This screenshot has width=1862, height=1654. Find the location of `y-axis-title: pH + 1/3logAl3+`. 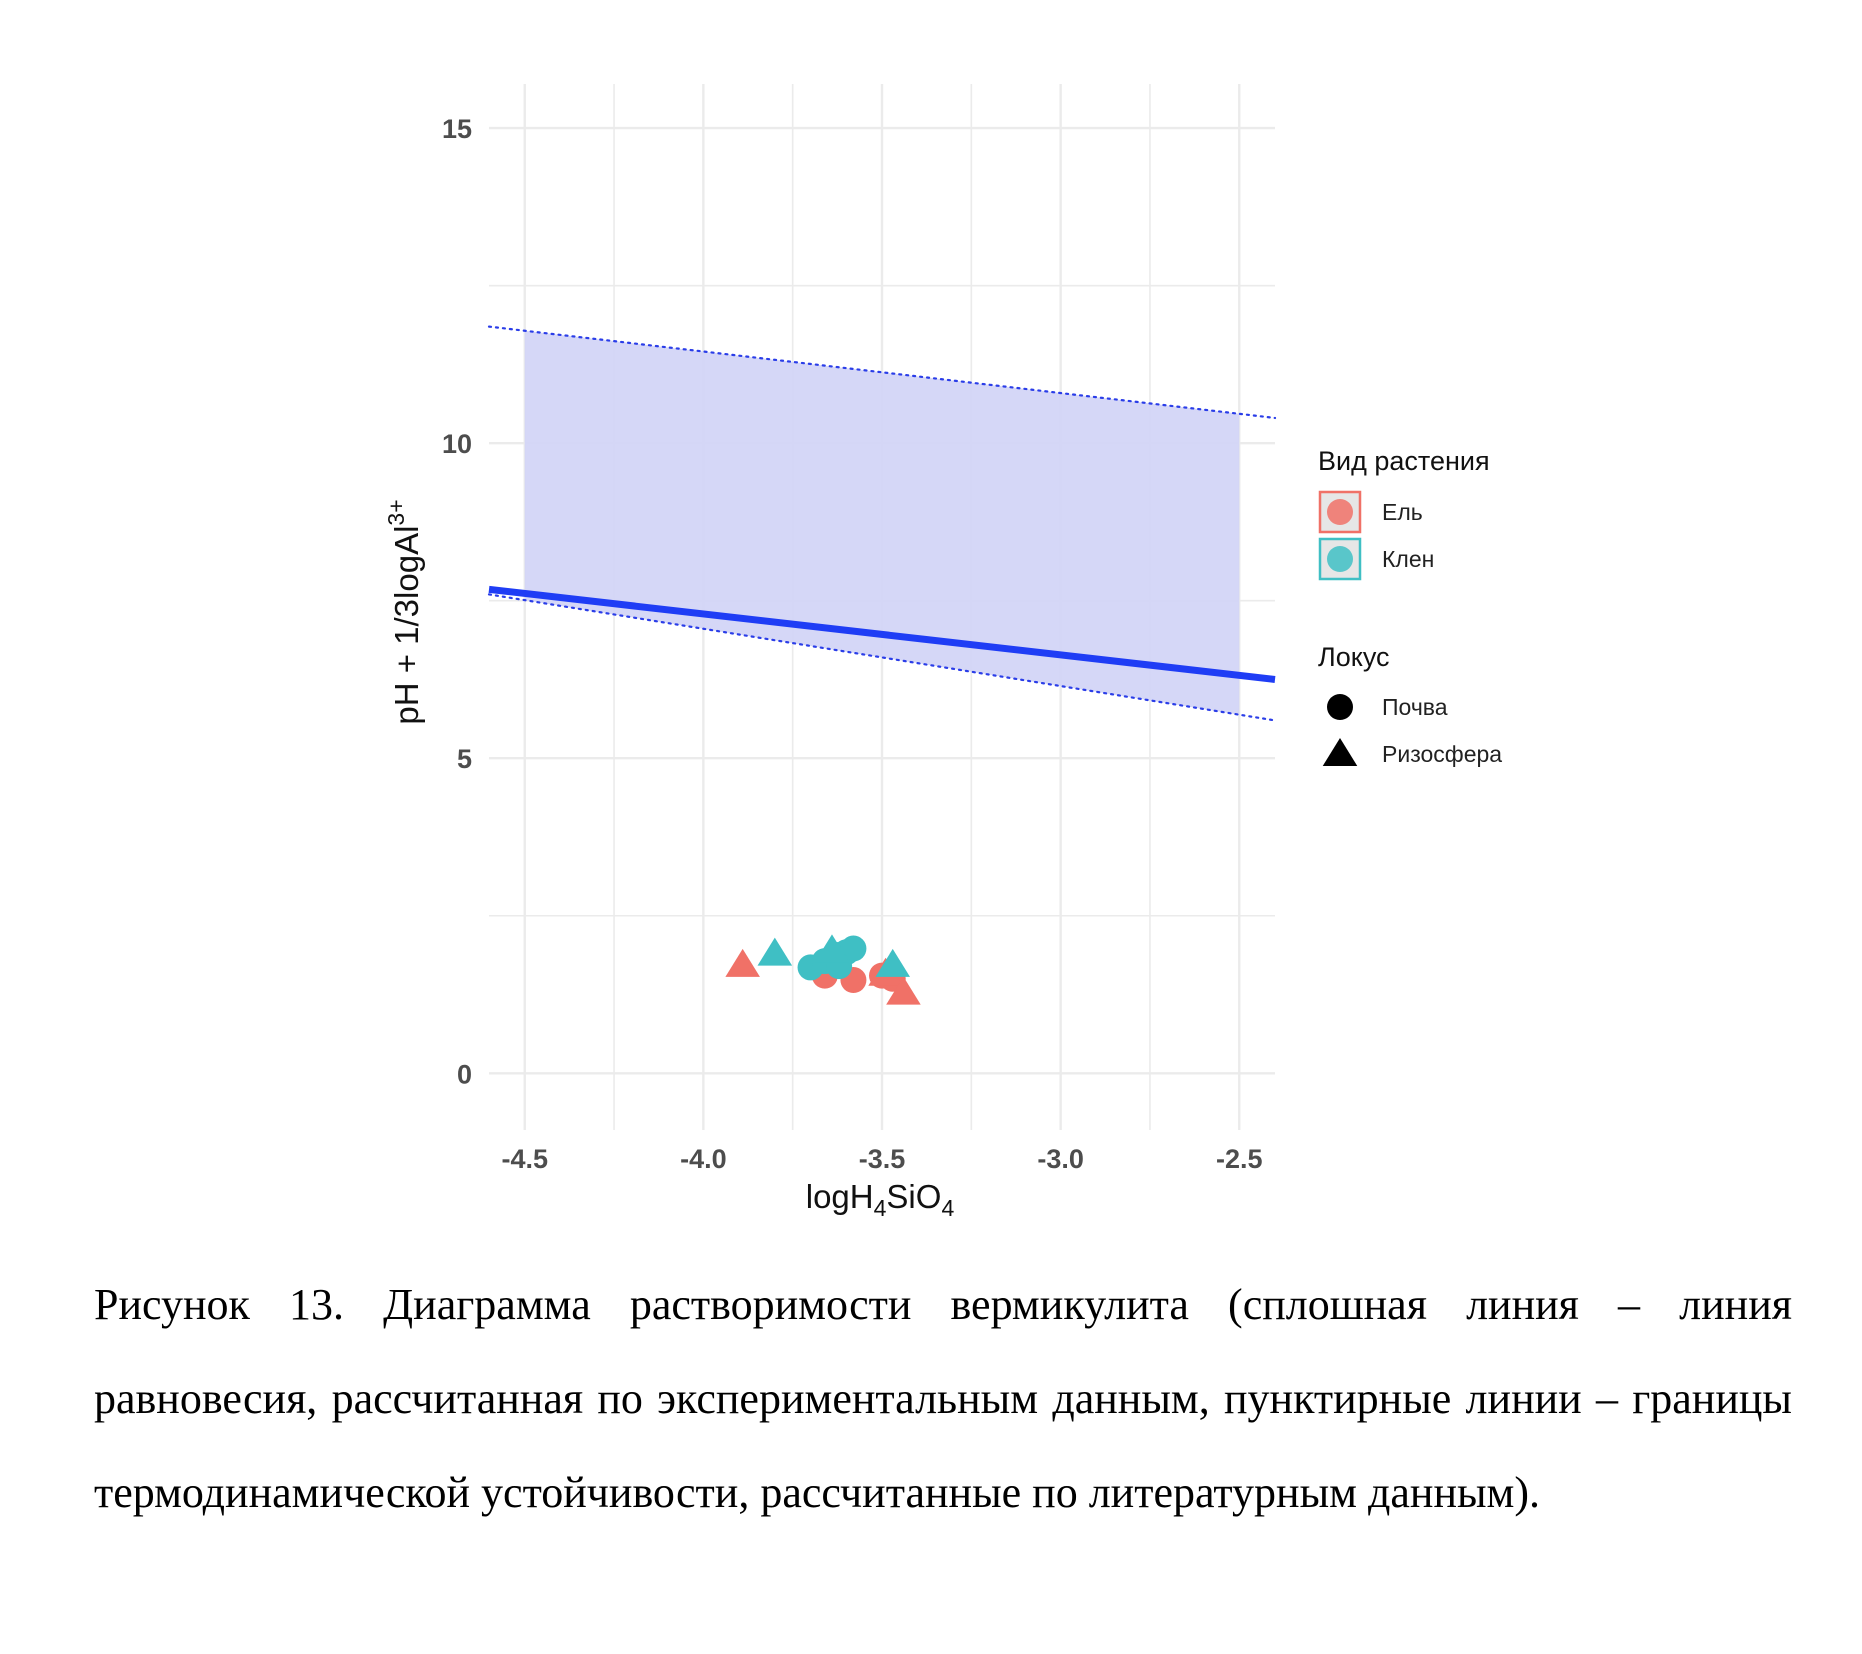

y-axis-title: pH + 1/3logAl3+ is located at coordinates (404, 611).